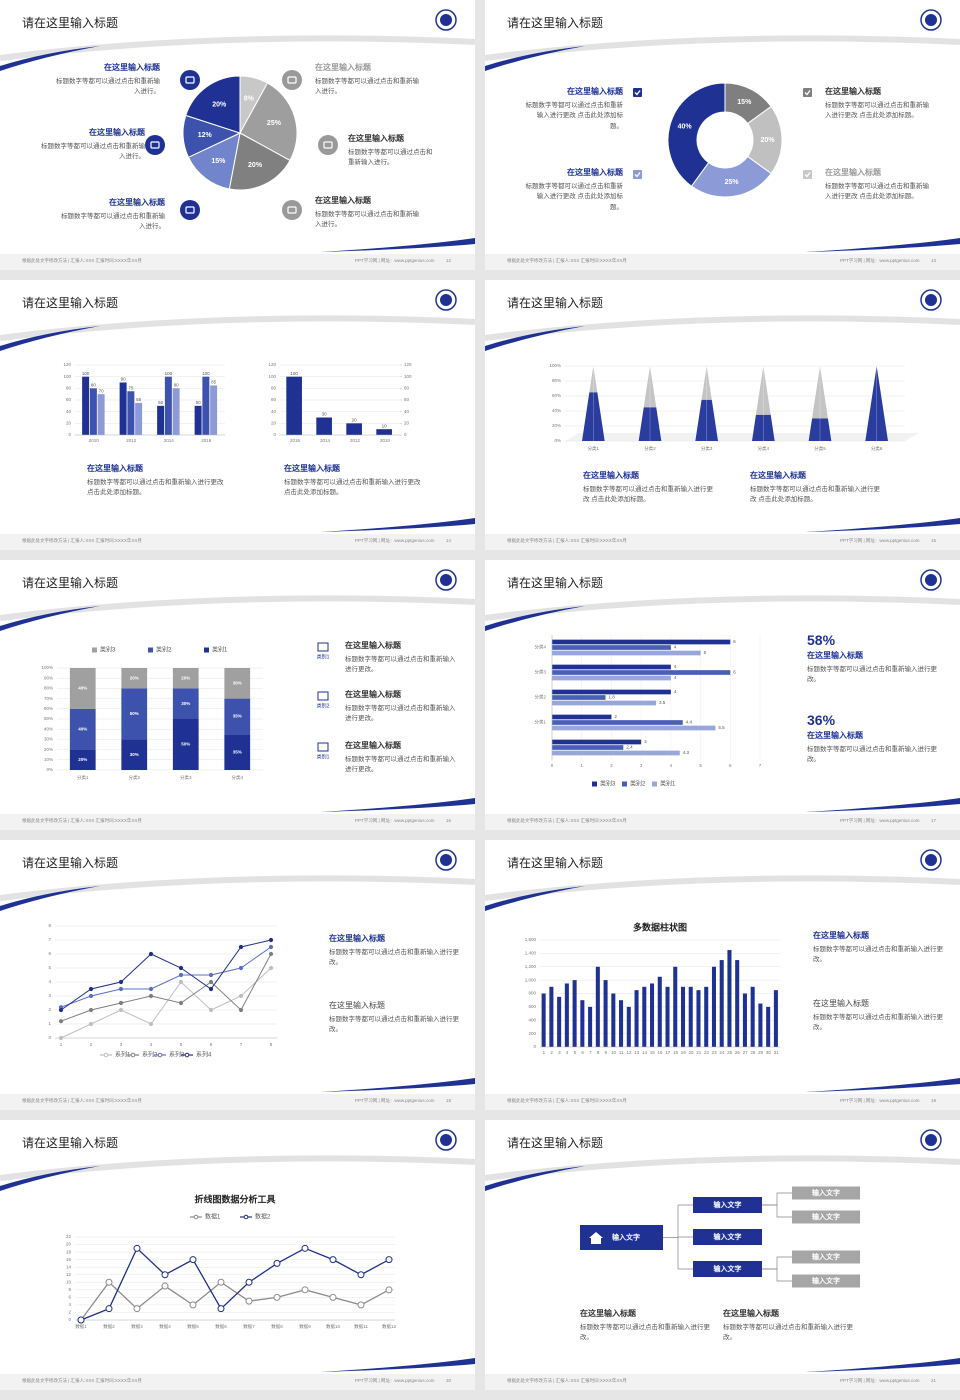 The height and width of the screenshot is (1400, 960). I want to click on y-tick-label: 7, so click(49, 939).